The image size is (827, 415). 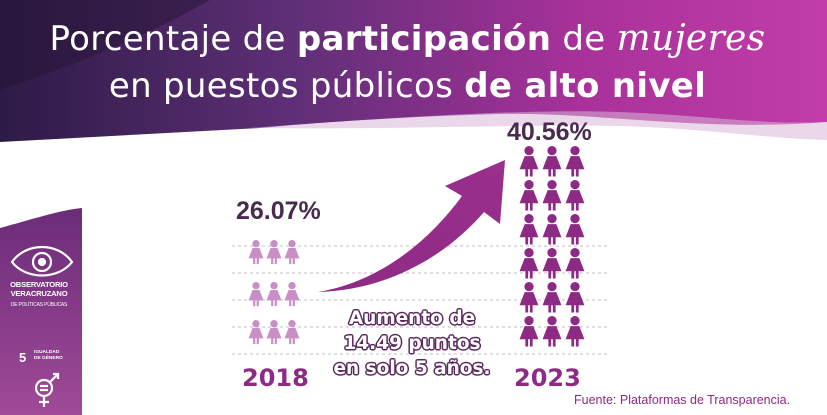 What do you see at coordinates (42, 261) in the screenshot?
I see `eye-icon` at bounding box center [42, 261].